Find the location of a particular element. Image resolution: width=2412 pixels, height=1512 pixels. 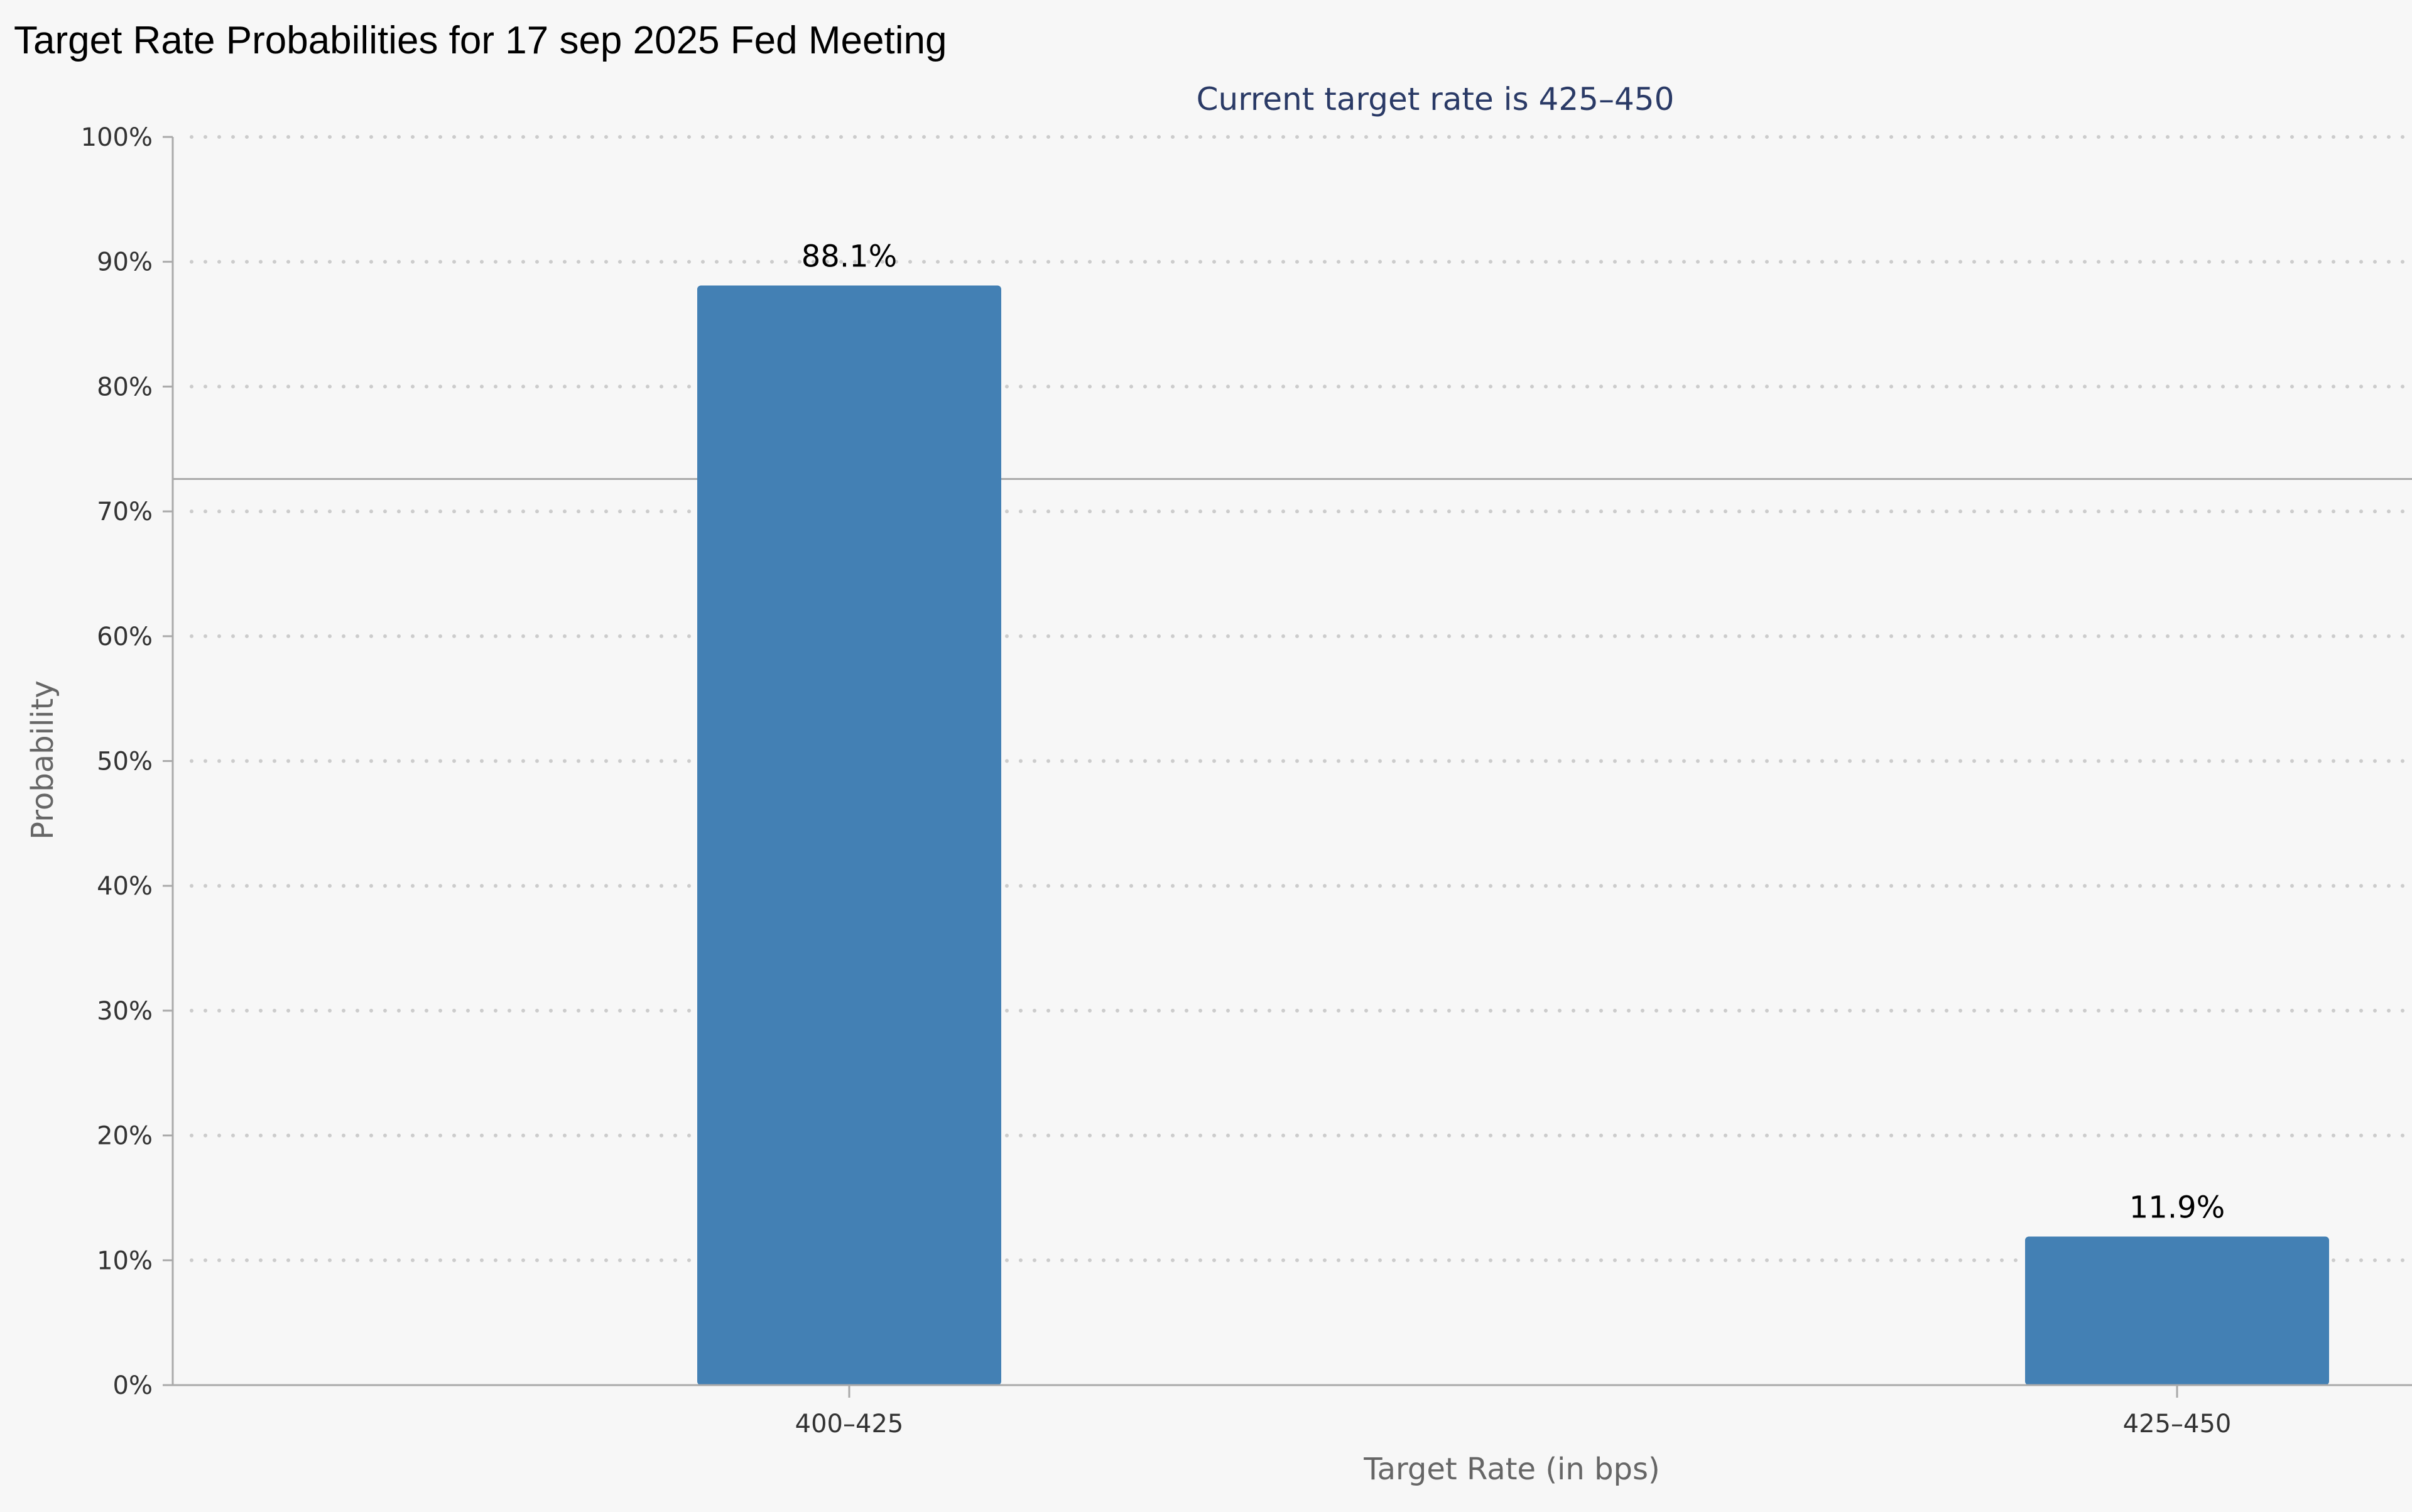

x-axis-title: Target Rate (in bps) is located at coordinates (1512, 1469).